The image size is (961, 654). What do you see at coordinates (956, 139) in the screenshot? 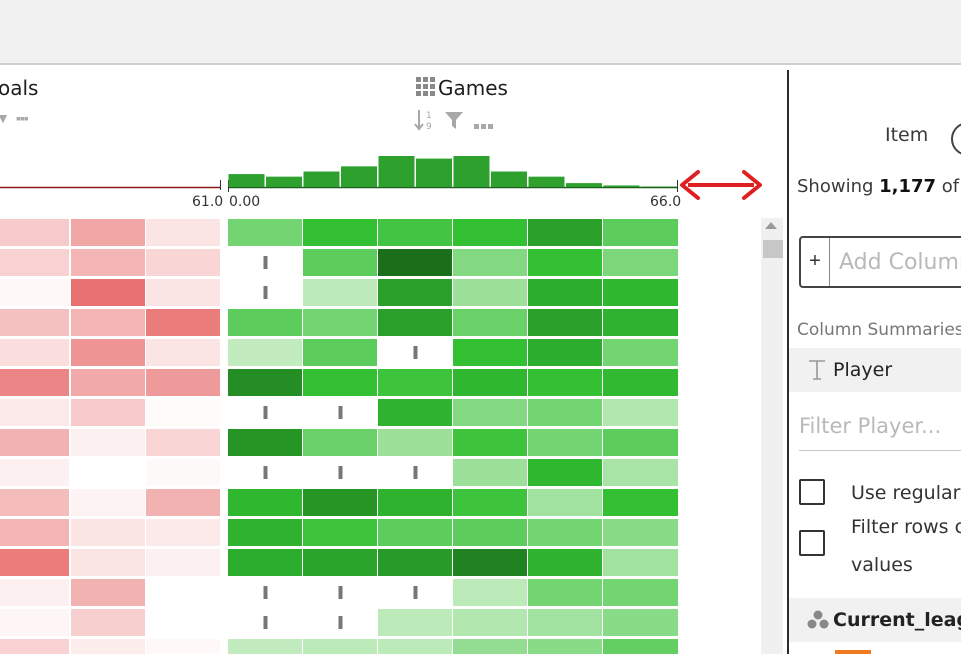
I see `item-toggle` at bounding box center [956, 139].